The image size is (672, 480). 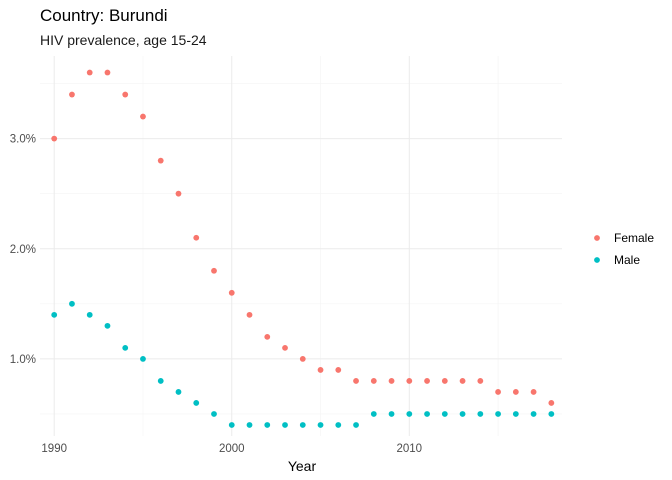 What do you see at coordinates (410, 449) in the screenshot?
I see `x-tick-label: 2010` at bounding box center [410, 449].